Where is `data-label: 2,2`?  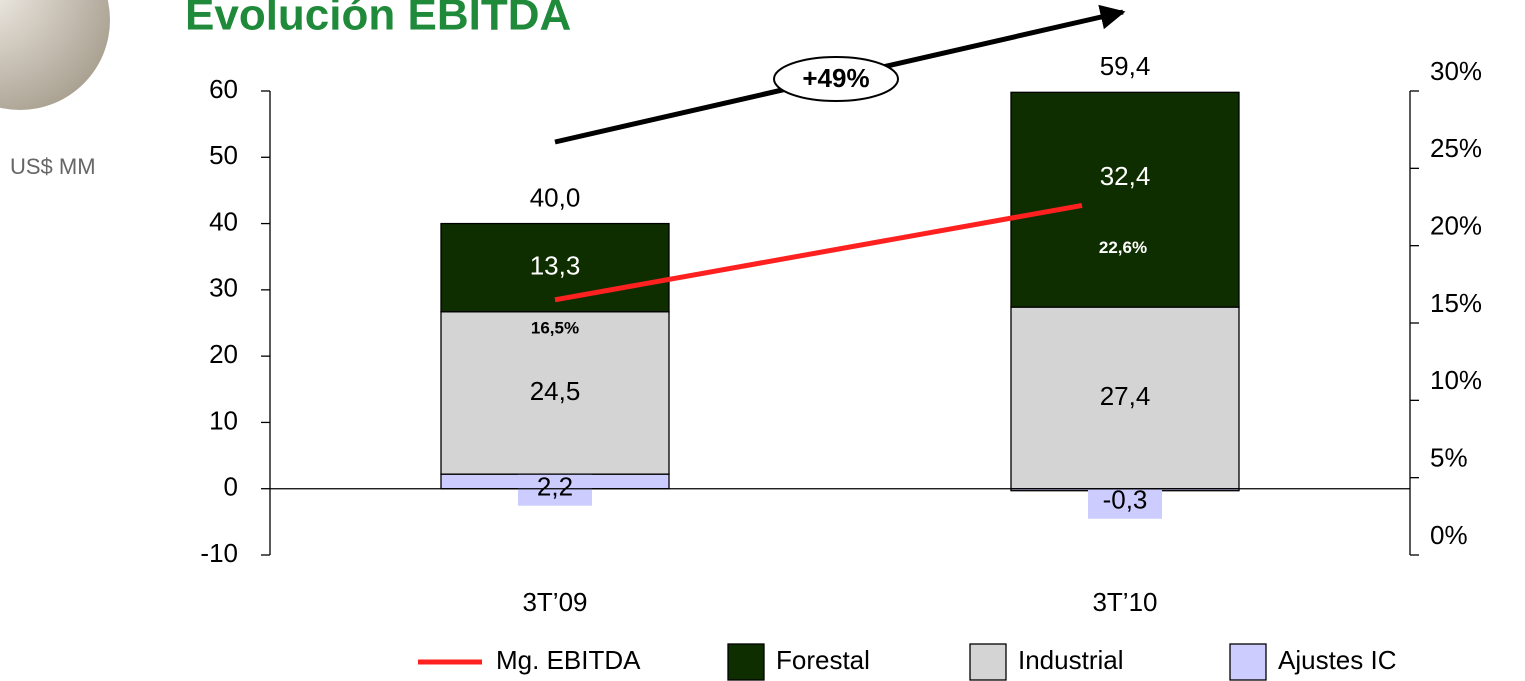
data-label: 2,2 is located at coordinates (555, 487).